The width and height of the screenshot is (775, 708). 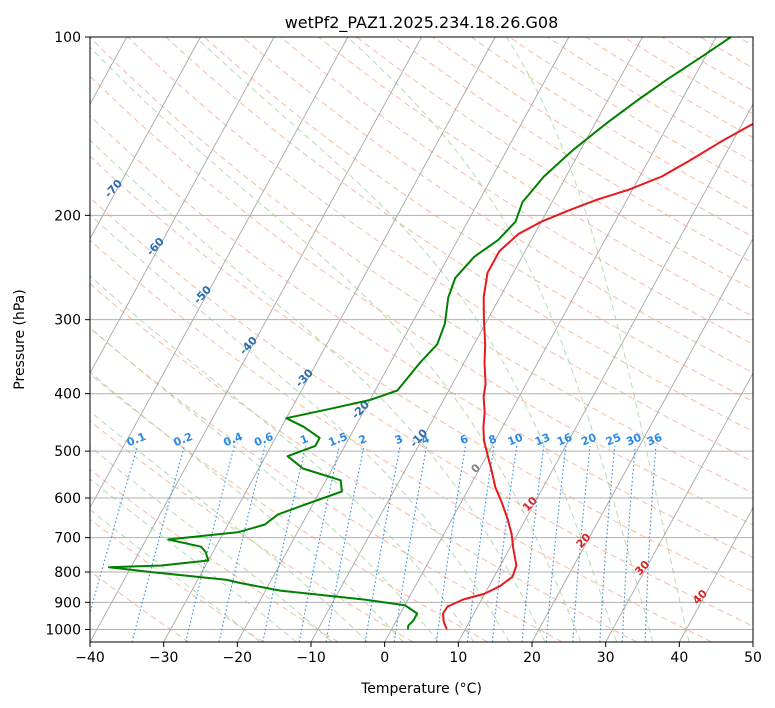 I want to click on x-tick-label: 10, so click(x=458, y=658).